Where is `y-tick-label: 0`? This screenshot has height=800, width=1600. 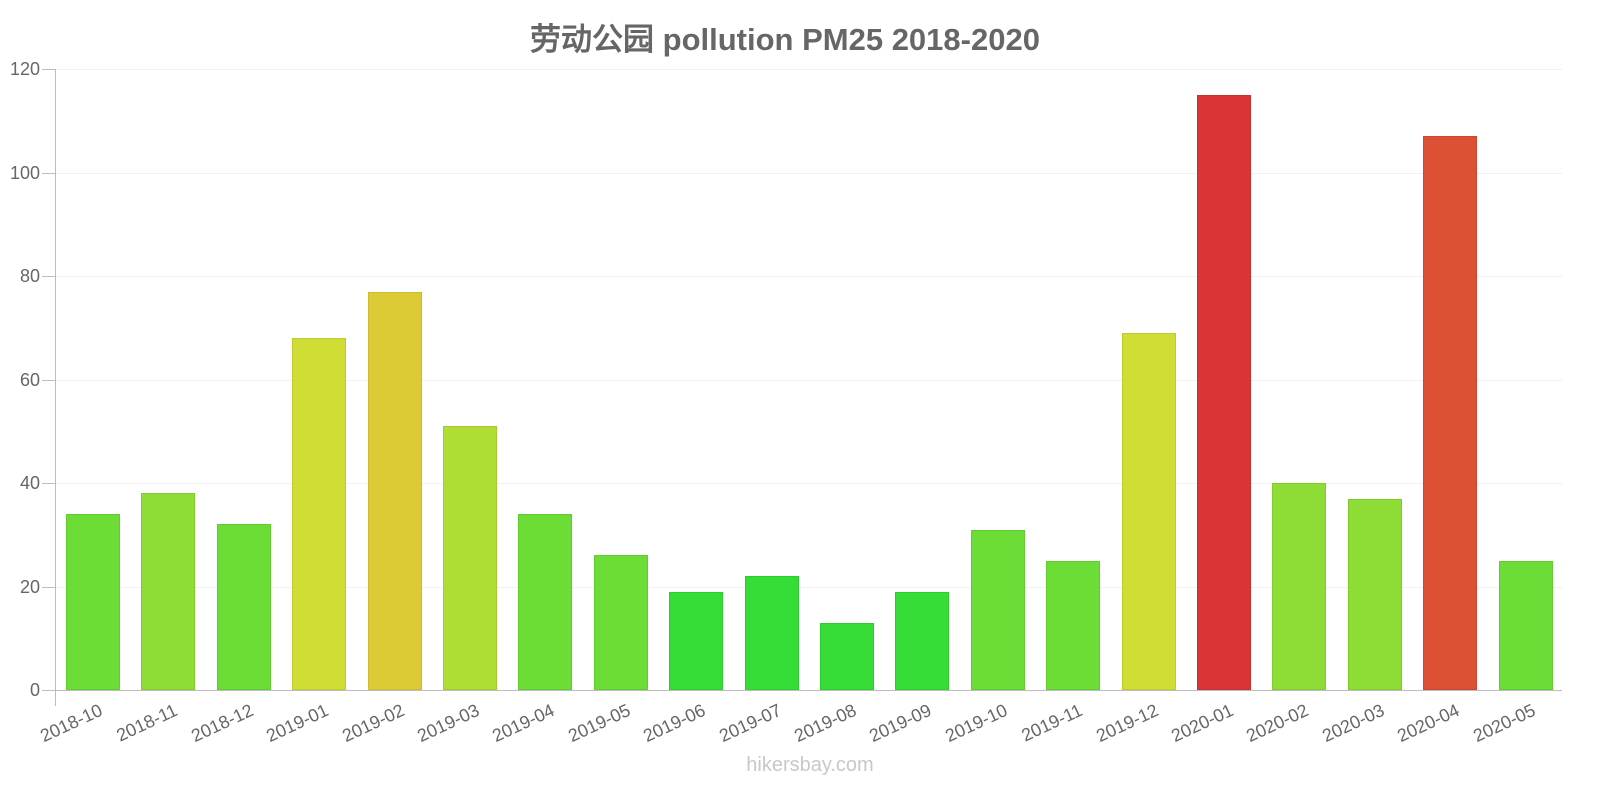
y-tick-label: 0 is located at coordinates (34, 690).